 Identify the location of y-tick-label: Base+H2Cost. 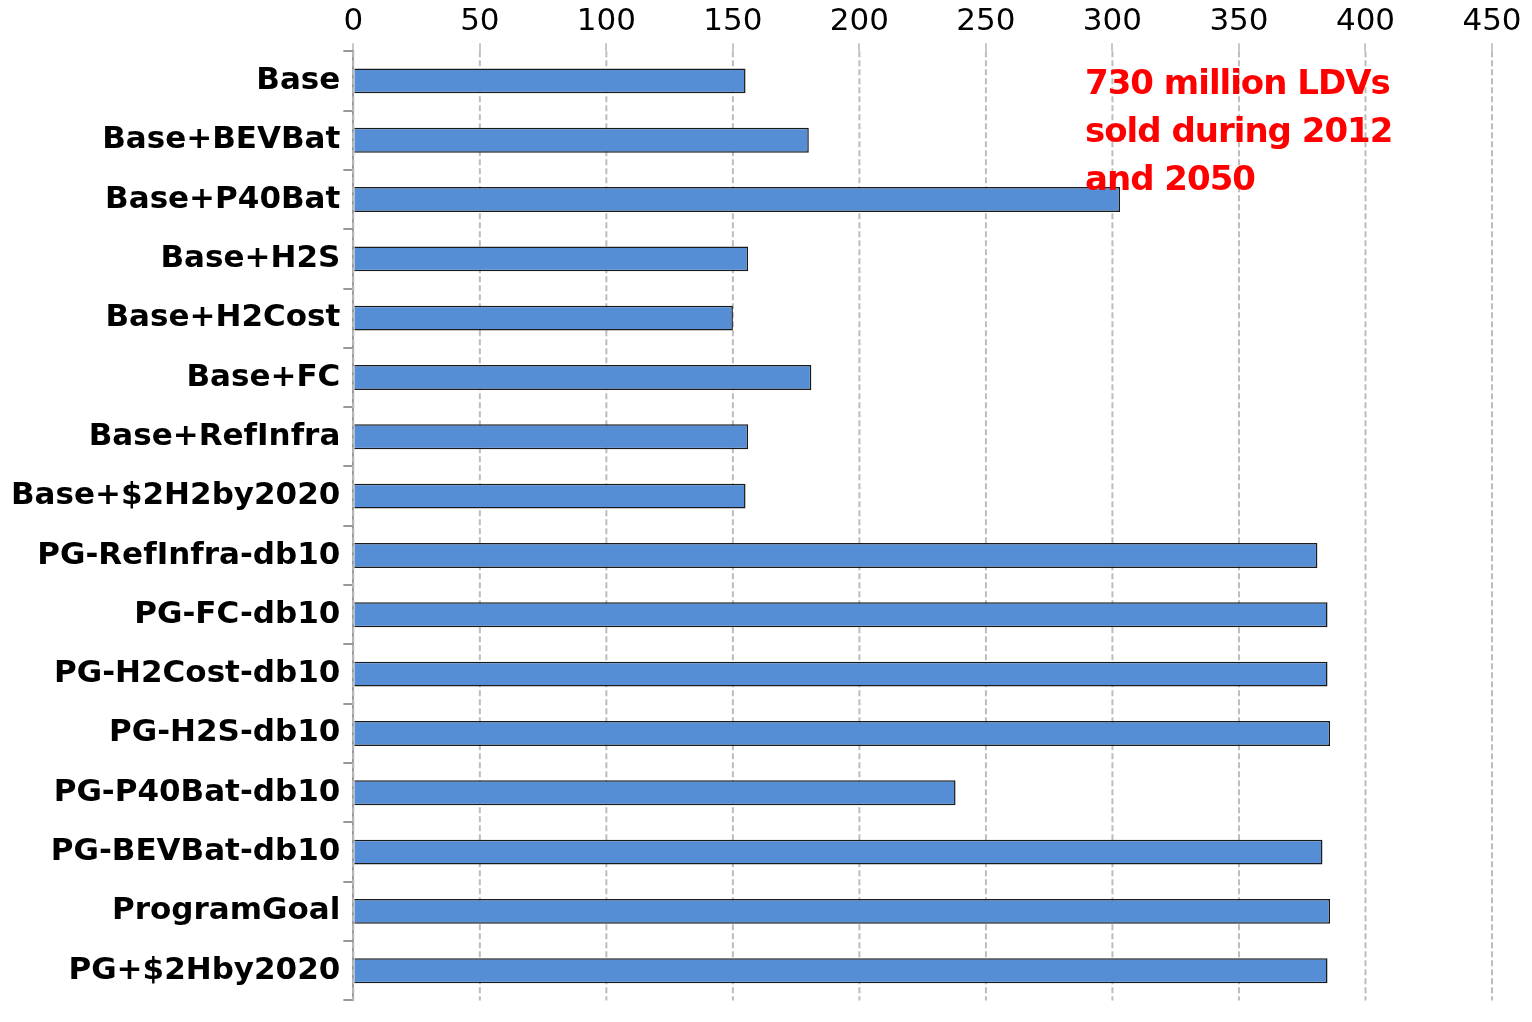
(223, 315).